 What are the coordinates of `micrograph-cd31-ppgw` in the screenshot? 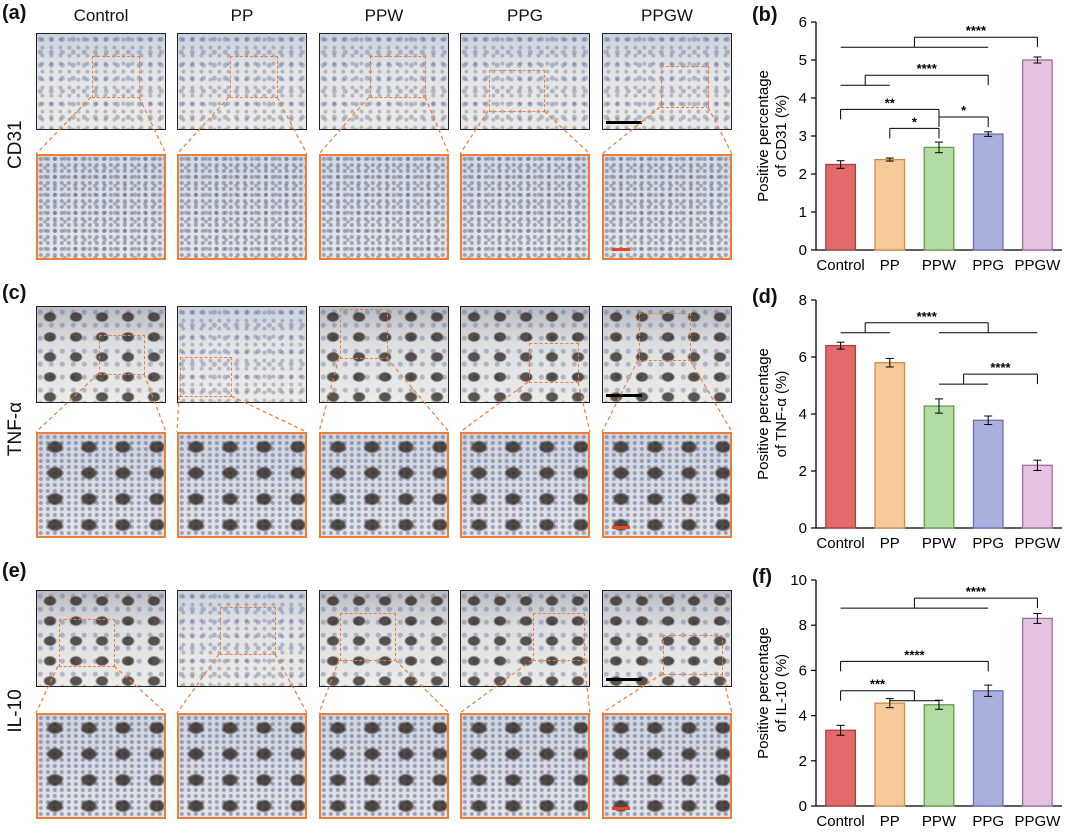 It's located at (667, 81).